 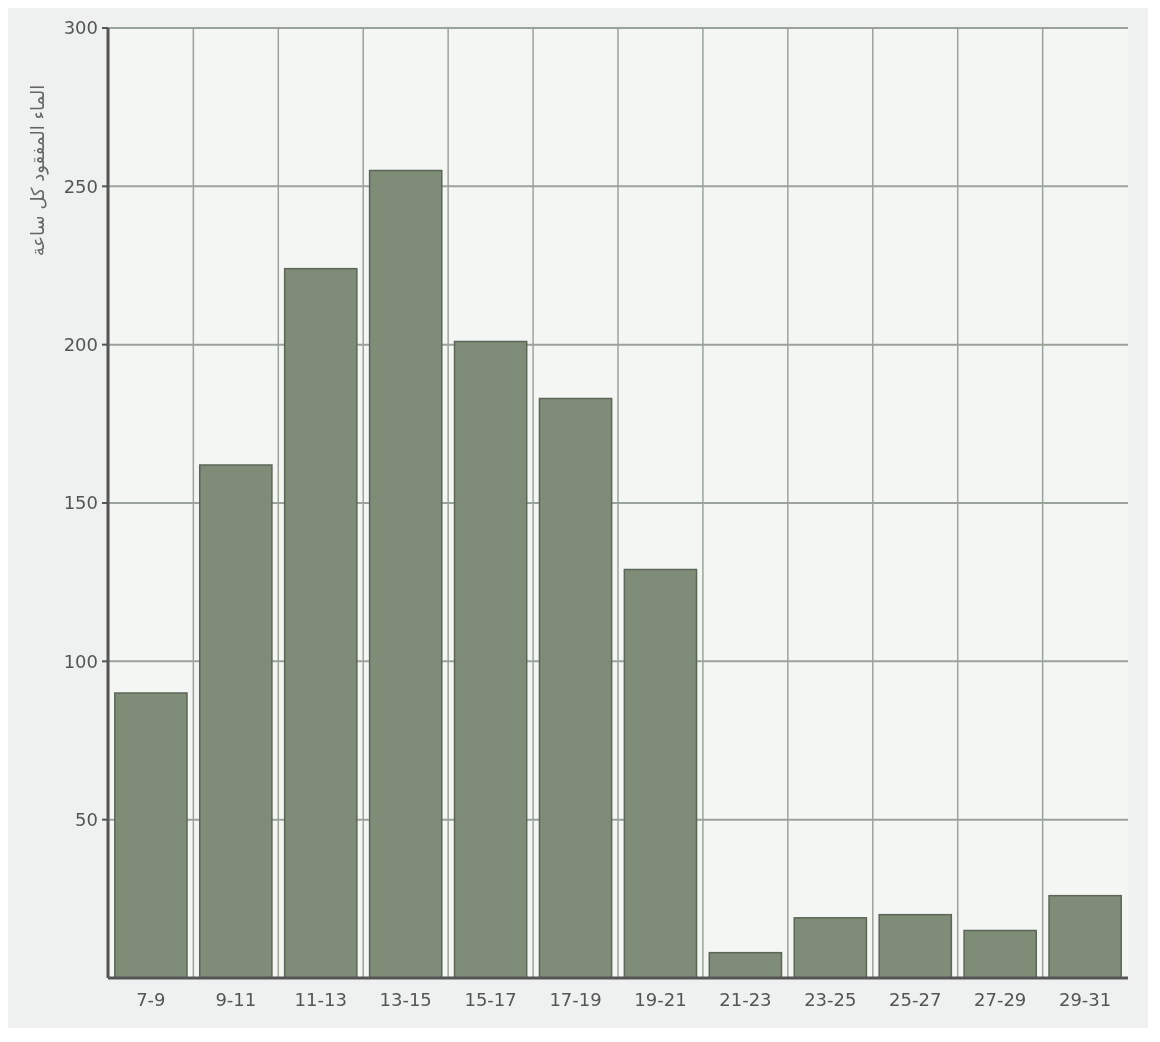 What do you see at coordinates (1085, 999) in the screenshot?
I see `x-tick-label: 29-31` at bounding box center [1085, 999].